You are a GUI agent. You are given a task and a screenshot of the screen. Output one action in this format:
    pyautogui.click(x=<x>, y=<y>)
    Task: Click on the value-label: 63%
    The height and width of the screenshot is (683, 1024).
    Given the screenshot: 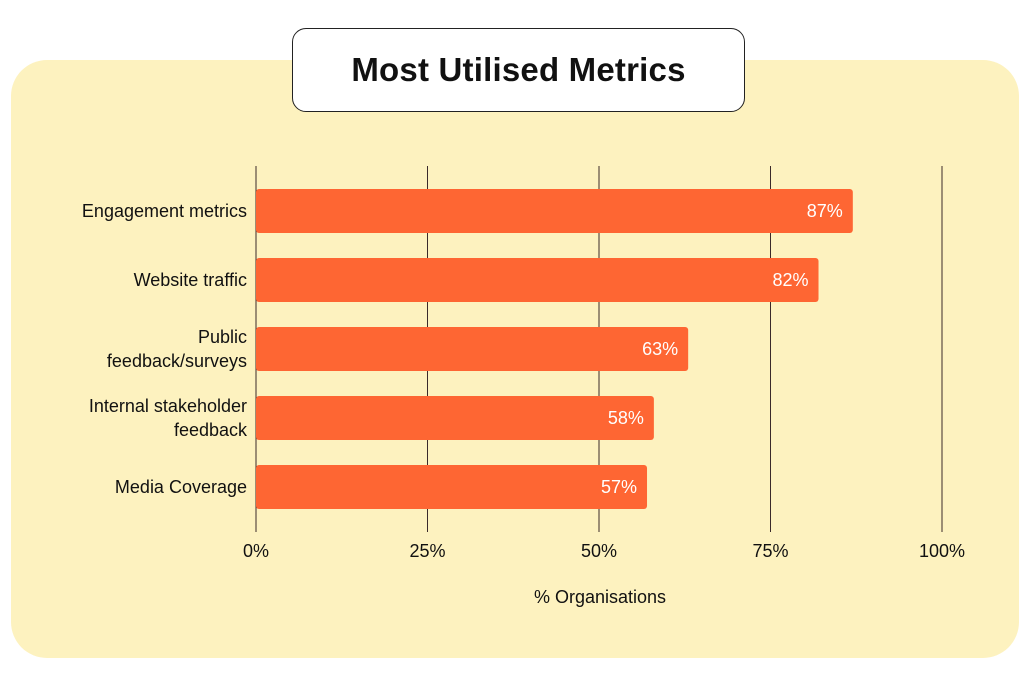 What is the action you would take?
    pyautogui.click(x=660, y=349)
    